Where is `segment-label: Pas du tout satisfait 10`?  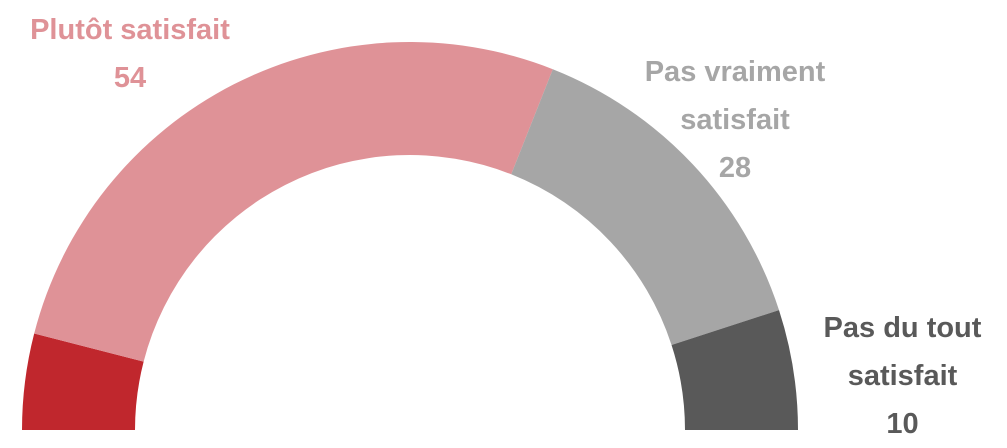
segment-label: Pas du tout satisfait 10 is located at coordinates (902, 376).